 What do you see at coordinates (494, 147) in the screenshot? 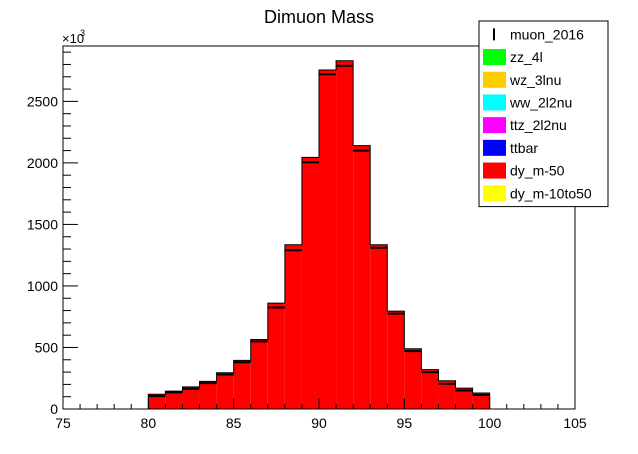
I see `legend-swatch-ttbar` at bounding box center [494, 147].